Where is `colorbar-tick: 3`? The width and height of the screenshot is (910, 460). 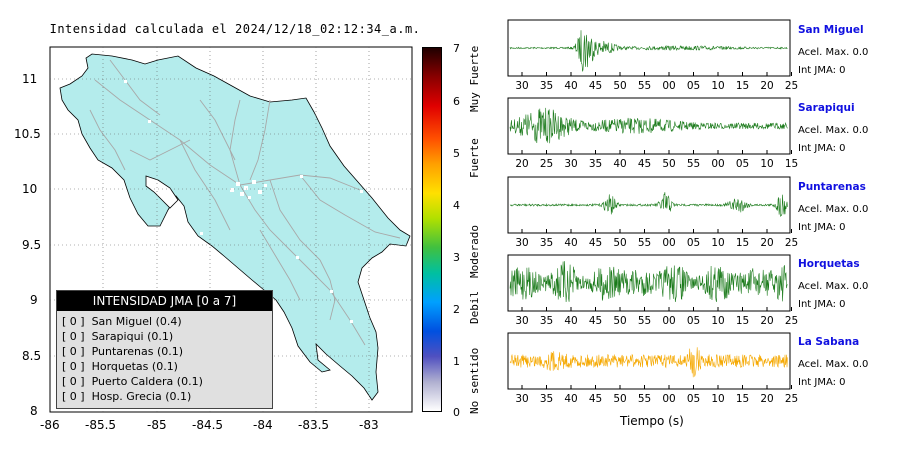
colorbar-tick: 3 is located at coordinates (456, 257).